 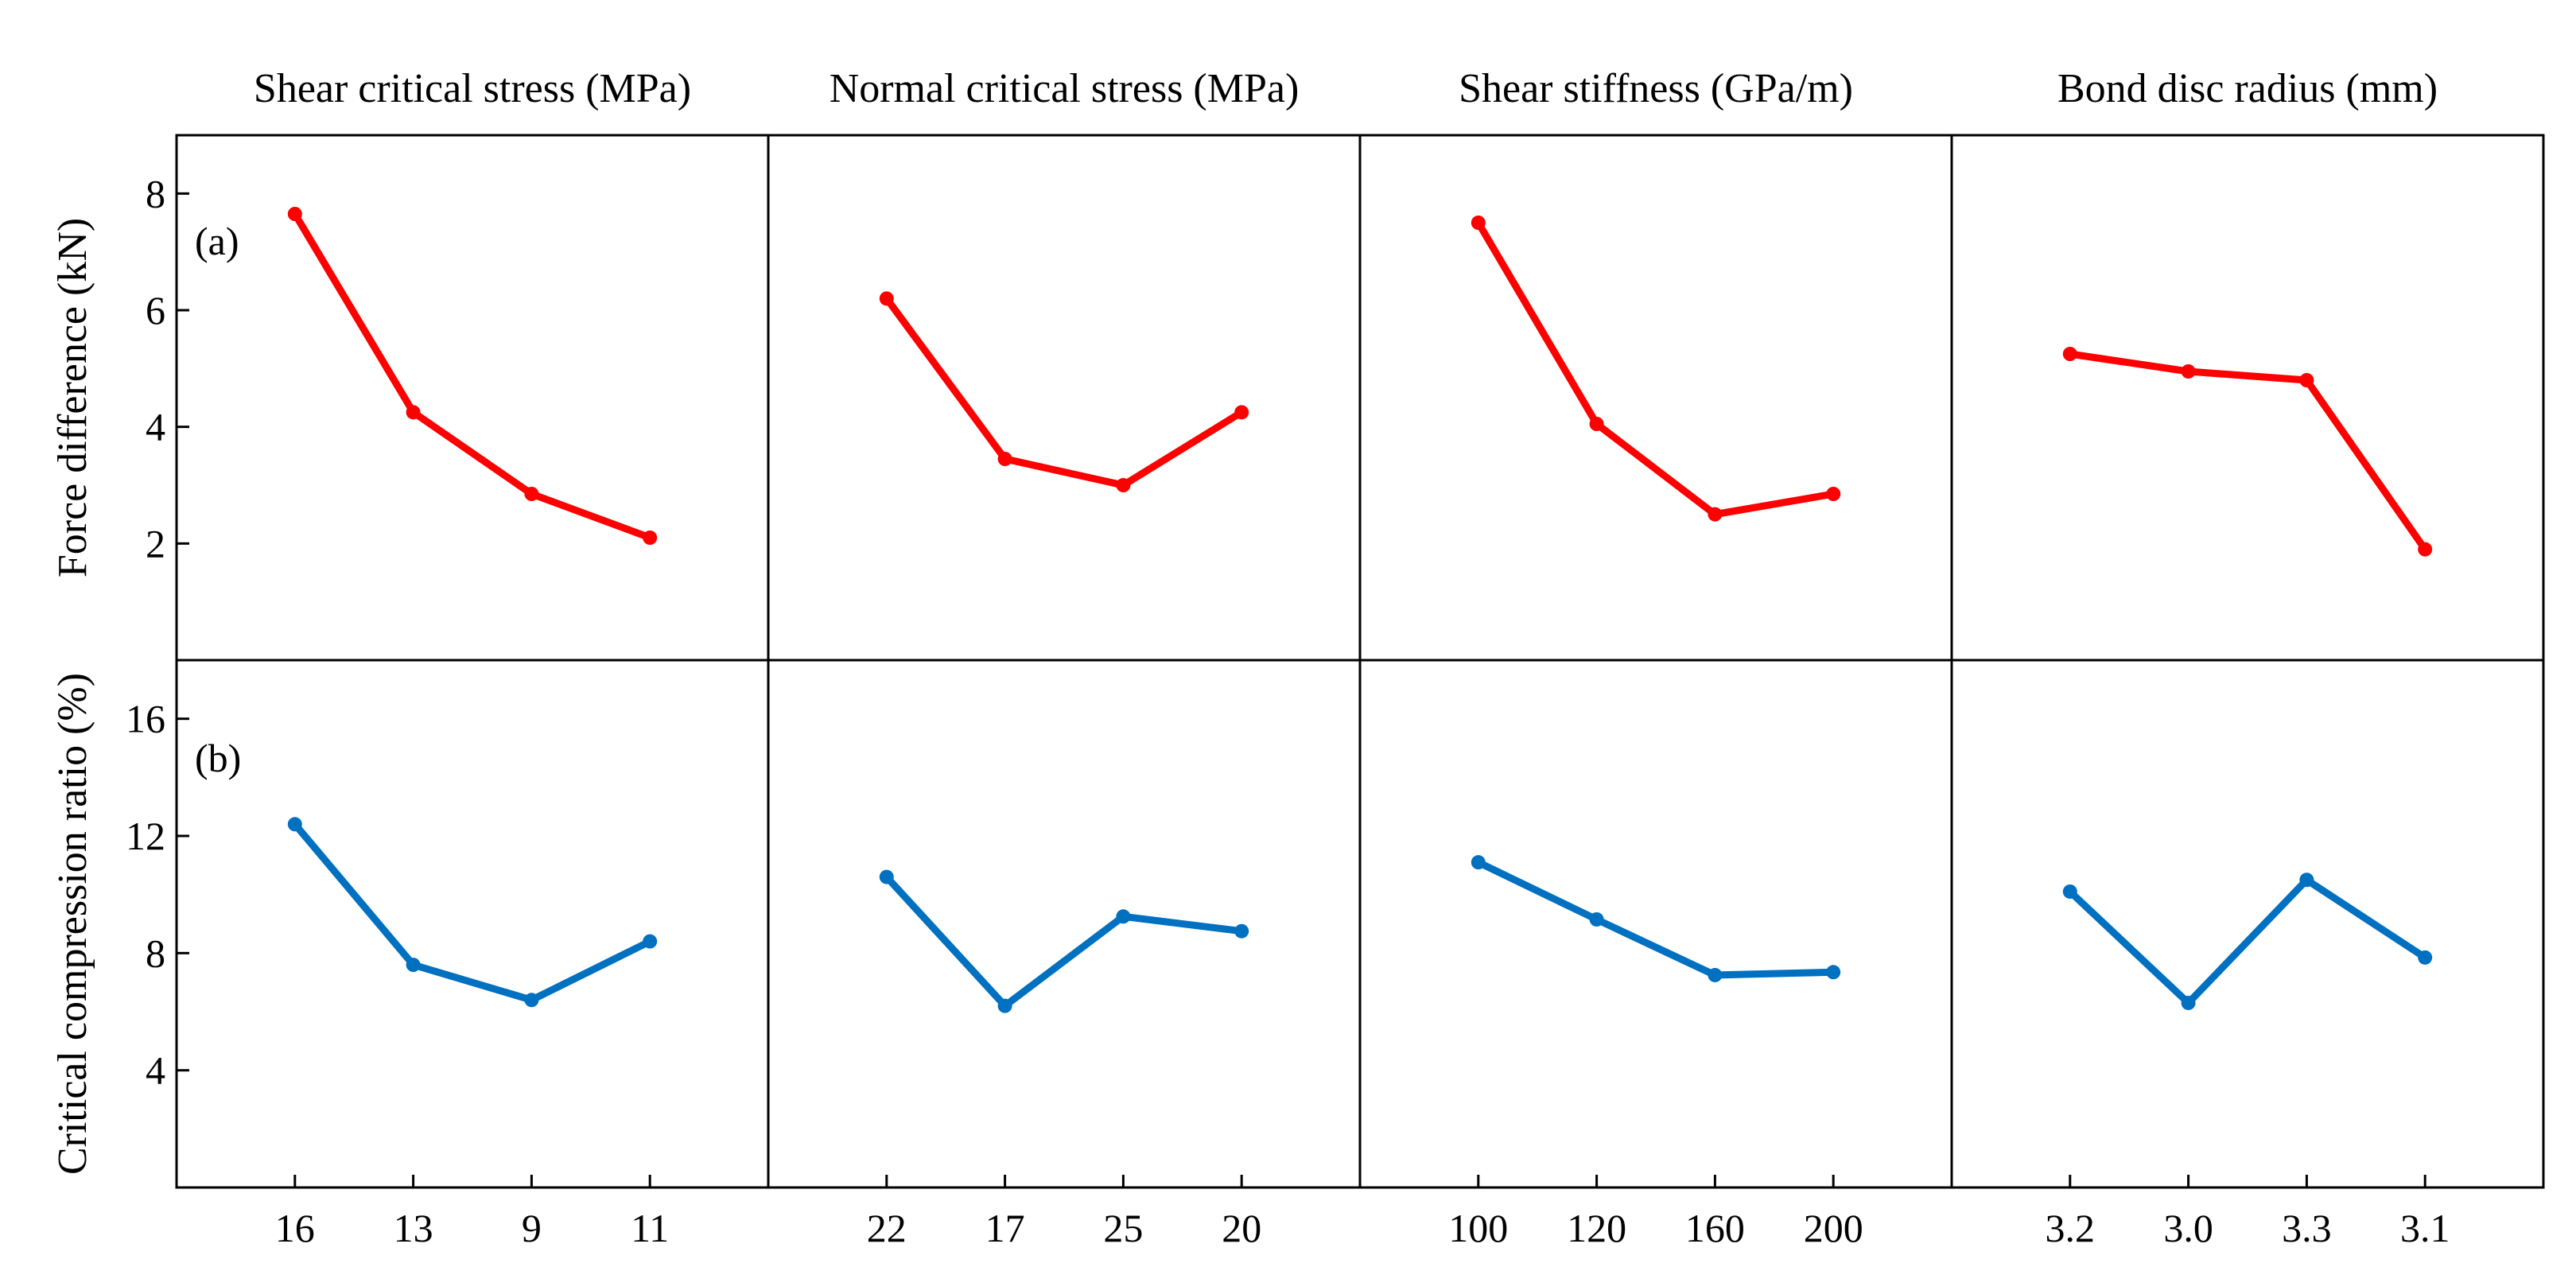 What do you see at coordinates (72, 924) in the screenshot?
I see `y-axis-title-compression-ratio: Critical compression ratio (%)` at bounding box center [72, 924].